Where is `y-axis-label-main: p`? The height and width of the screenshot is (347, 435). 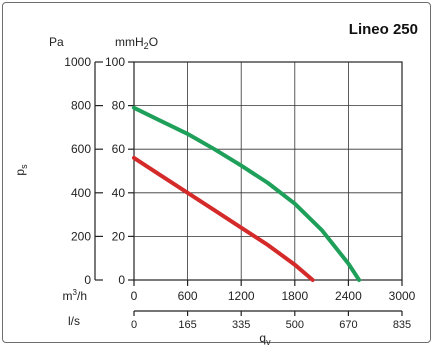
y-axis-label-main: p is located at coordinates (20, 172).